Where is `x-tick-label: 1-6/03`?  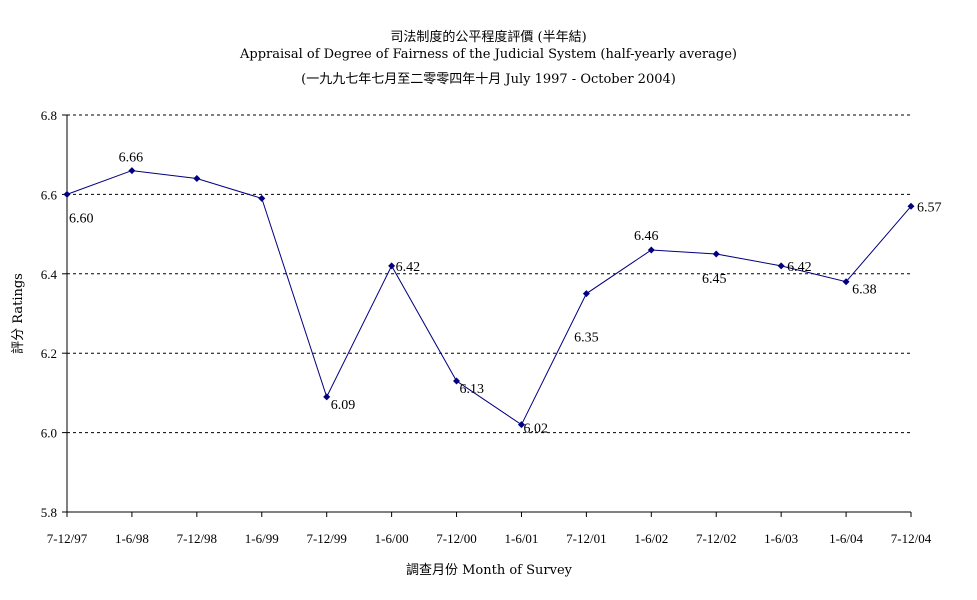
x-tick-label: 1-6/03 is located at coordinates (781, 538).